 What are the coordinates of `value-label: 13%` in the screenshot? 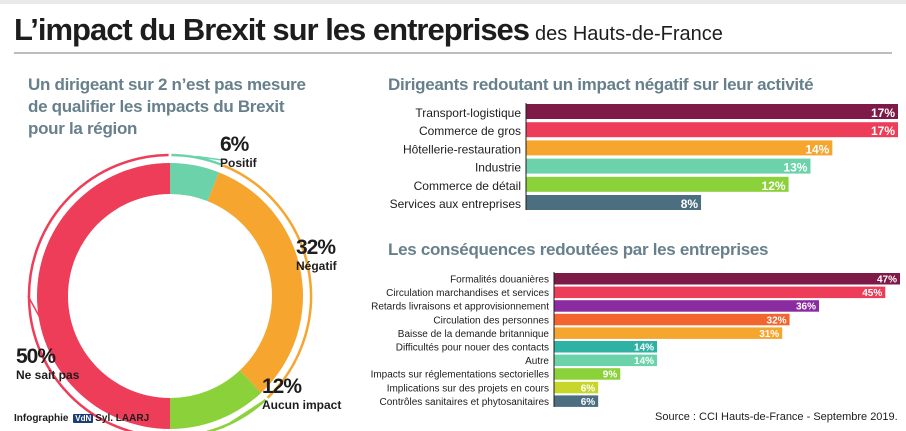 It's located at (795, 168).